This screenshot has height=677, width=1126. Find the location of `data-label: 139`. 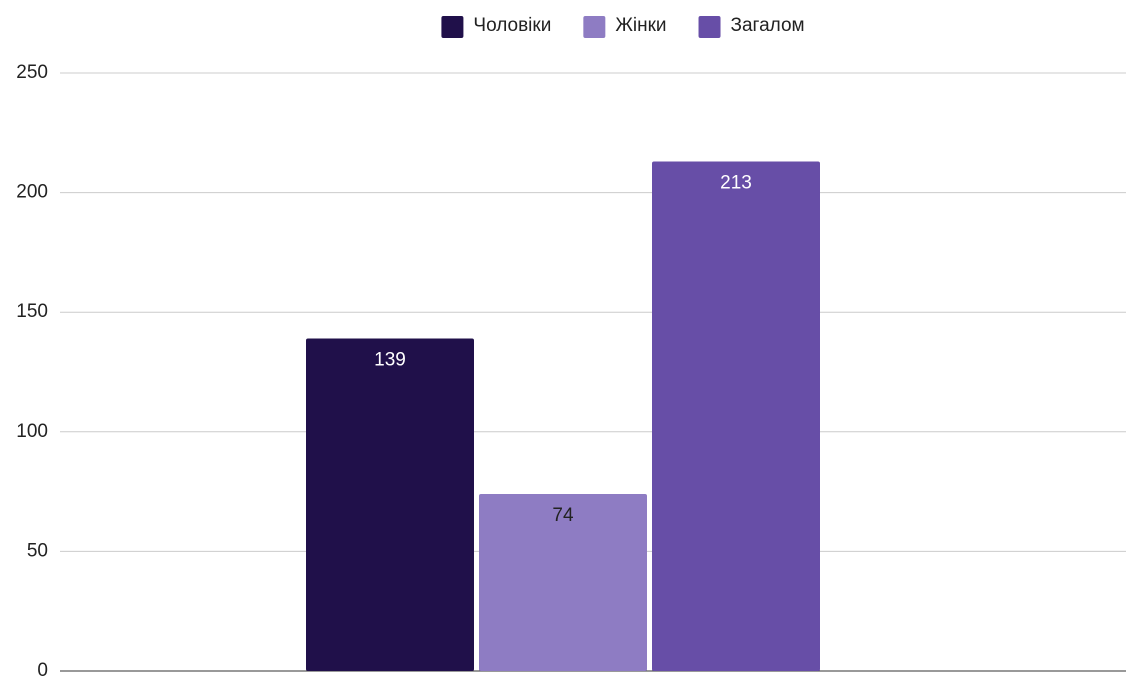

data-label: 139 is located at coordinates (390, 360).